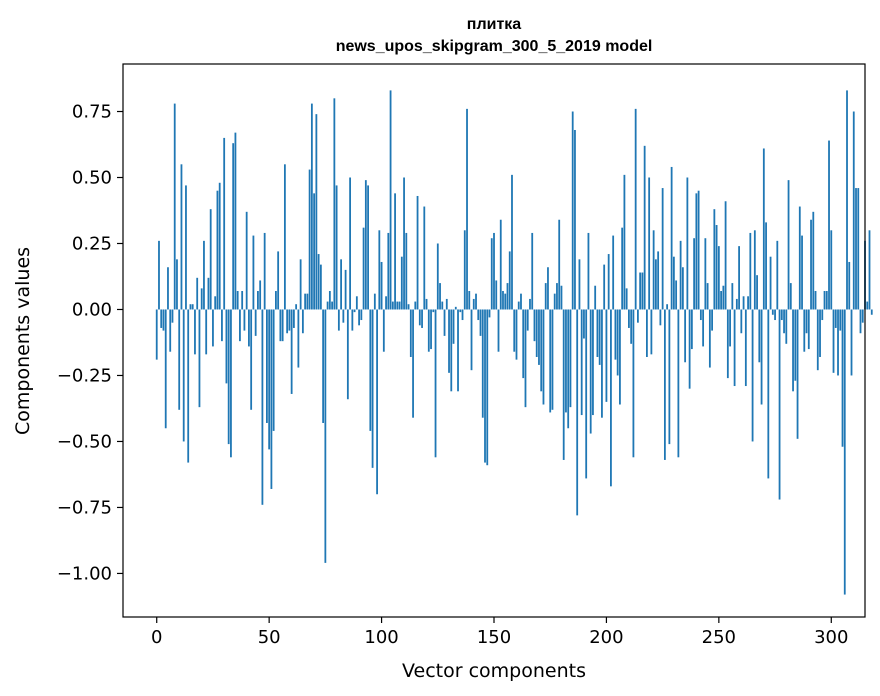  What do you see at coordinates (92, 309) in the screenshot?
I see `y-tick-label: 0.00` at bounding box center [92, 309].